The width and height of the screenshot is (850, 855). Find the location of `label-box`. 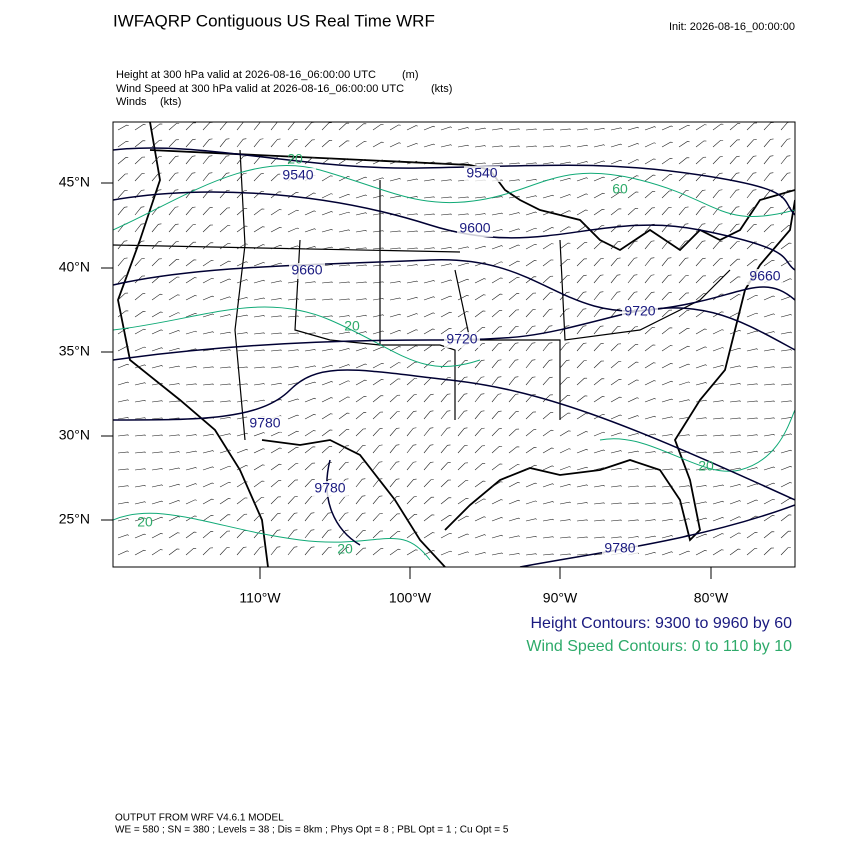

label-box is located at coordinates (330, 489).